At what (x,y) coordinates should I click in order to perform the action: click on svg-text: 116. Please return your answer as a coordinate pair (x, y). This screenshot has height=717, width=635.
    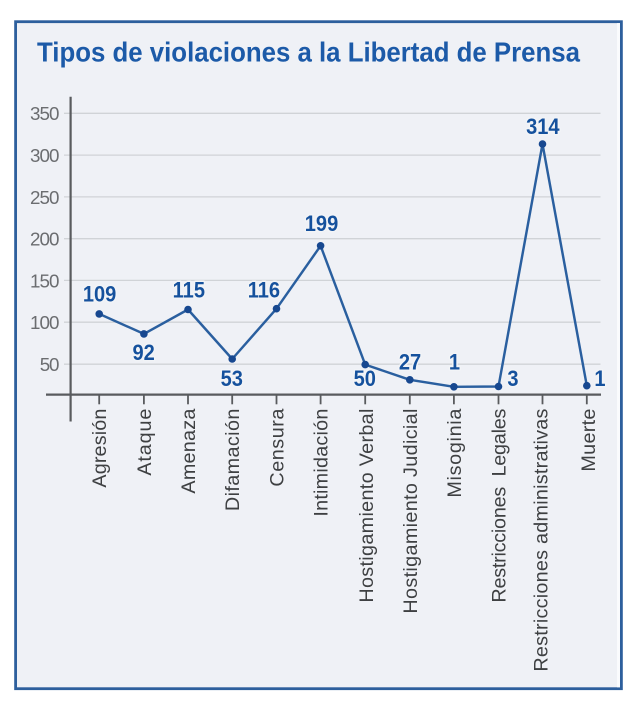
    Looking at the image, I should click on (264, 291).